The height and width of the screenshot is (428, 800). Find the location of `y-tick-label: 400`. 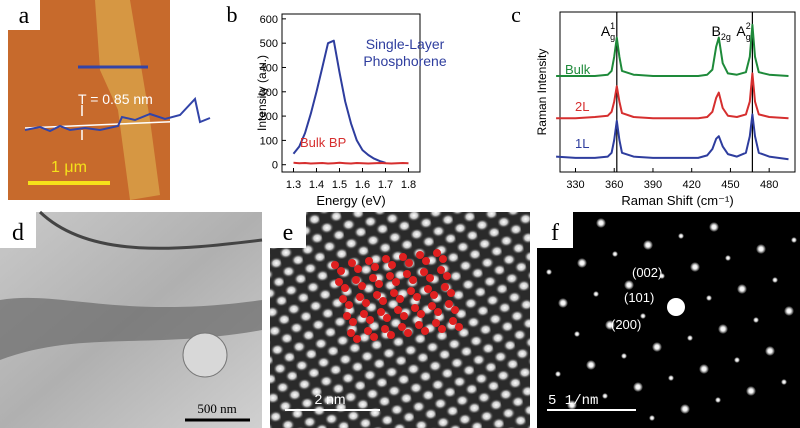

y-tick-label: 400 is located at coordinates (269, 68).